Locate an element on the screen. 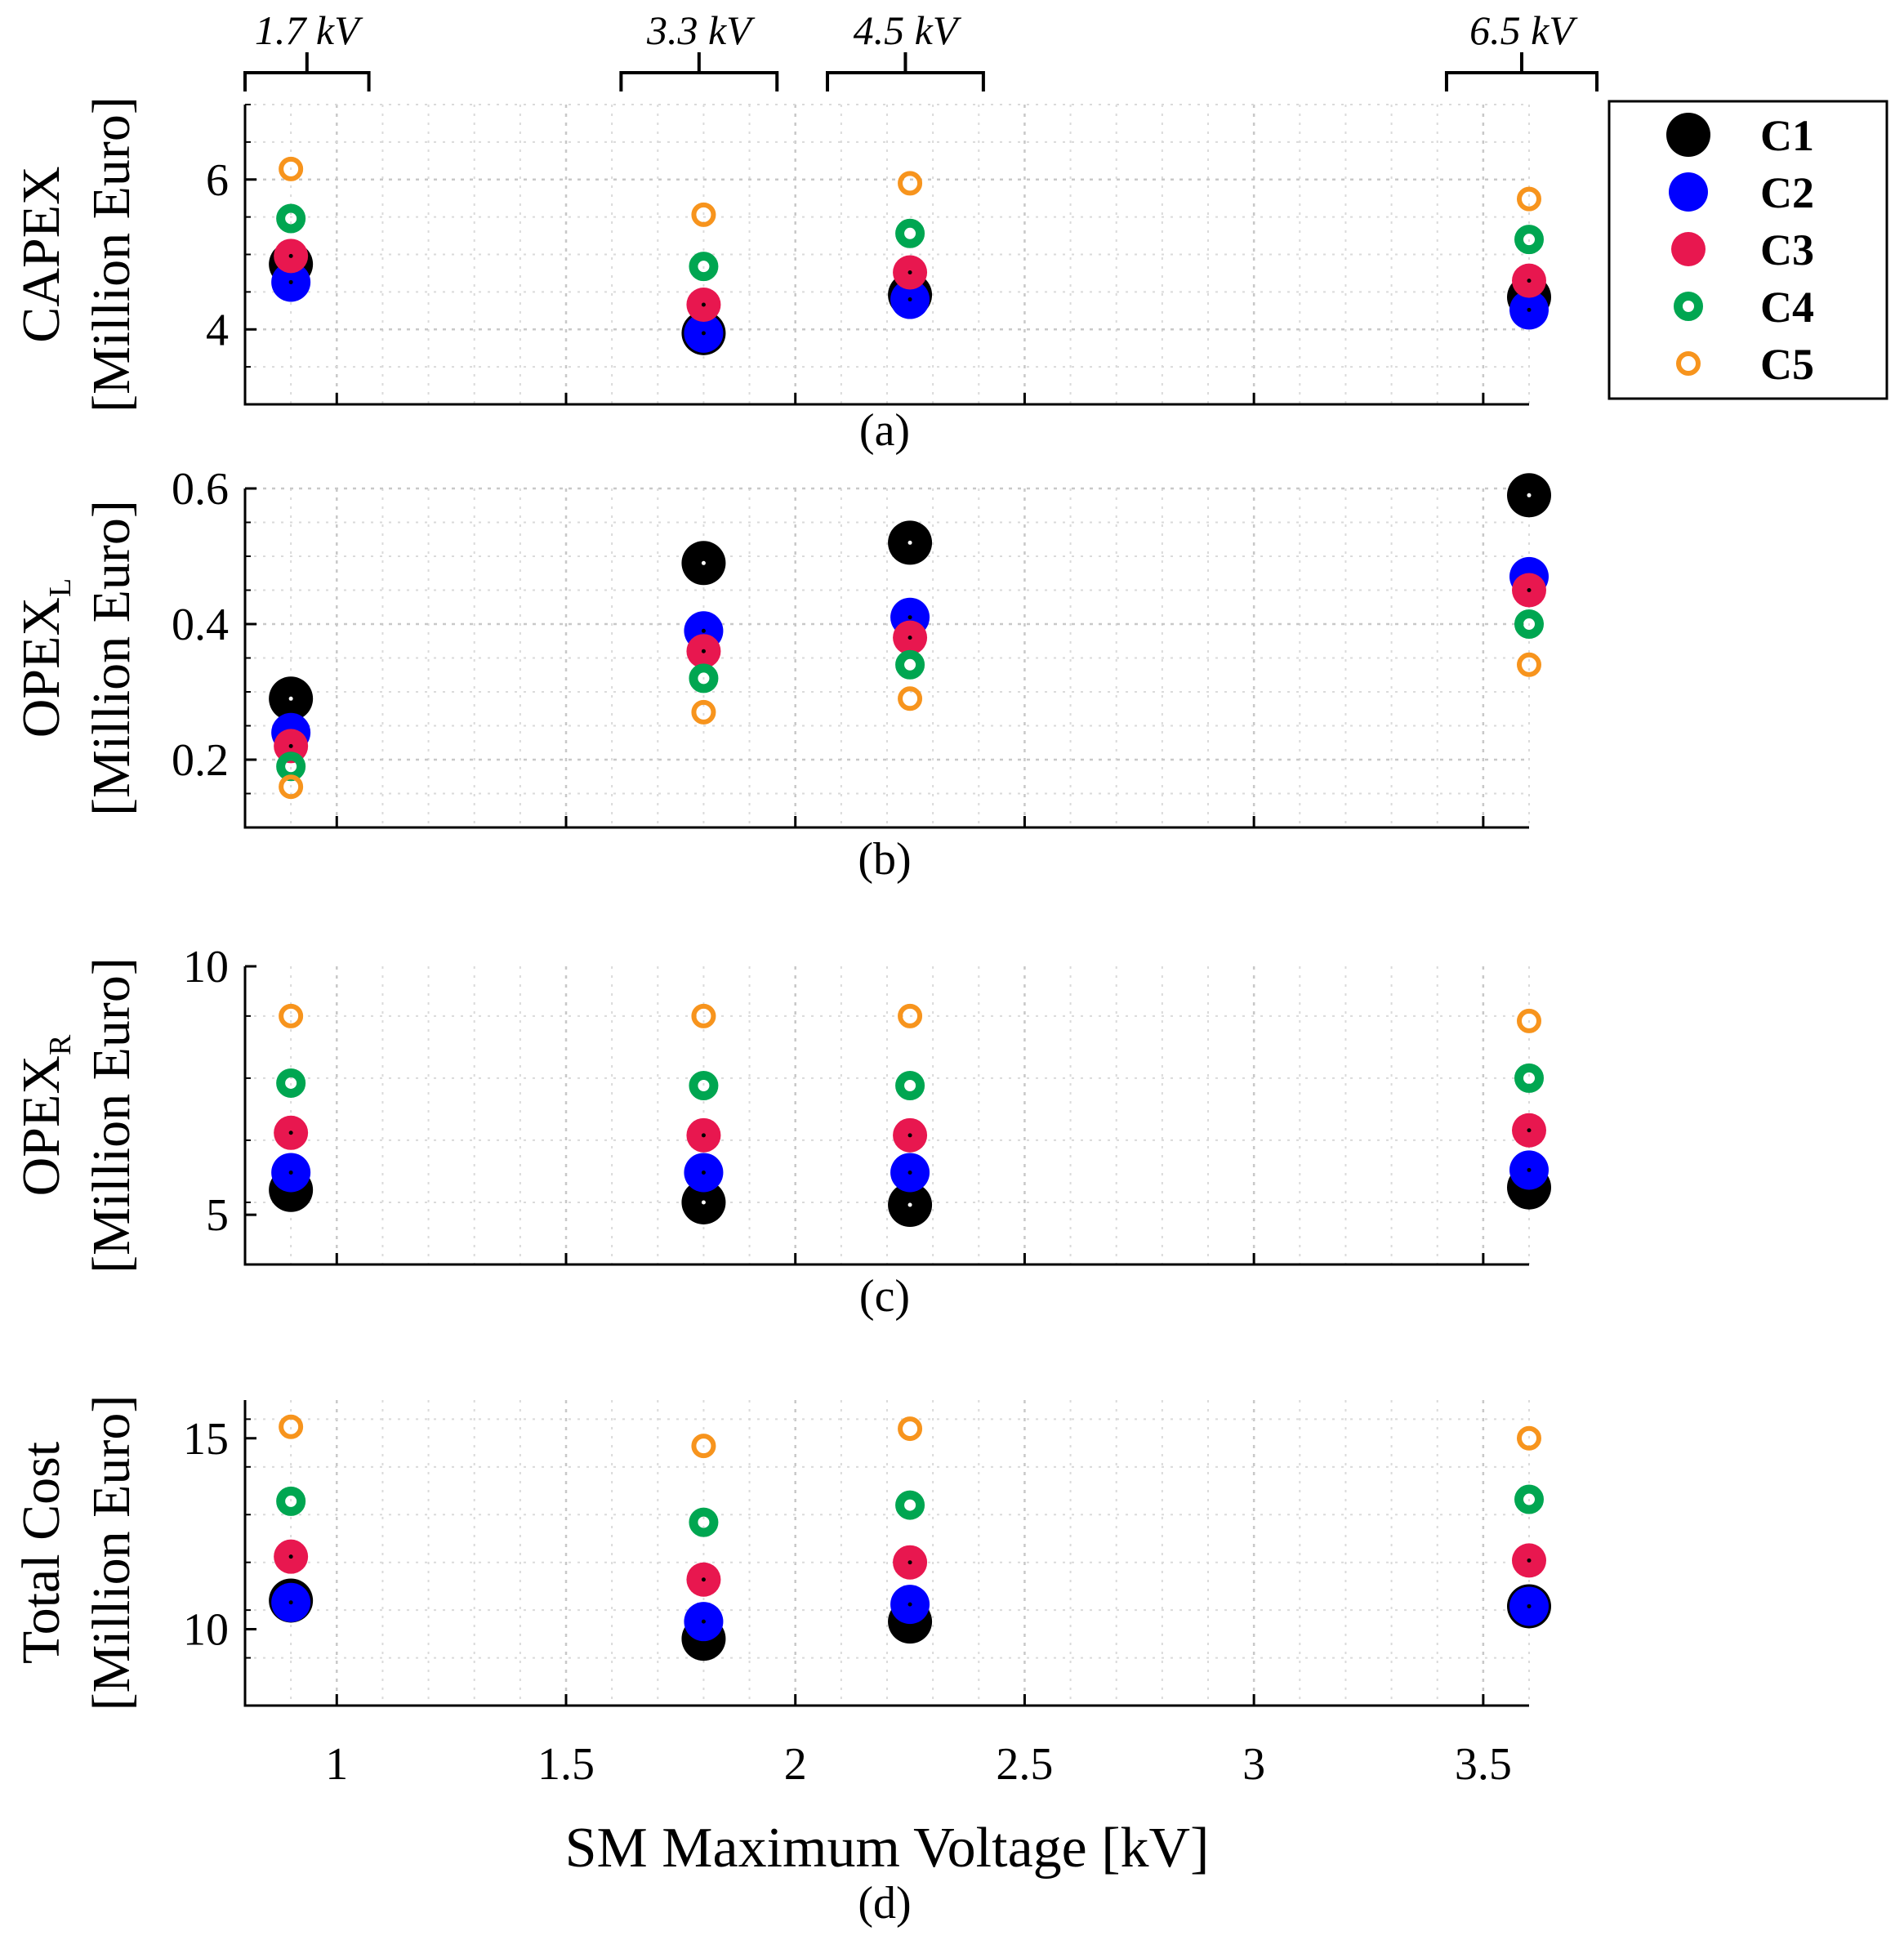  legend-item-C1: C1 is located at coordinates (1740, 135).